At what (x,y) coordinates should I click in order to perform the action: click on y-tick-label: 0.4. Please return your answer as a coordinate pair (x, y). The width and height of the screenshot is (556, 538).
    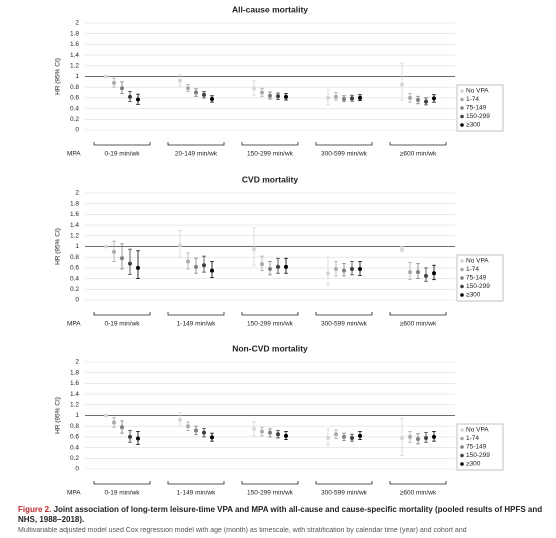
    Looking at the image, I should click on (74, 278).